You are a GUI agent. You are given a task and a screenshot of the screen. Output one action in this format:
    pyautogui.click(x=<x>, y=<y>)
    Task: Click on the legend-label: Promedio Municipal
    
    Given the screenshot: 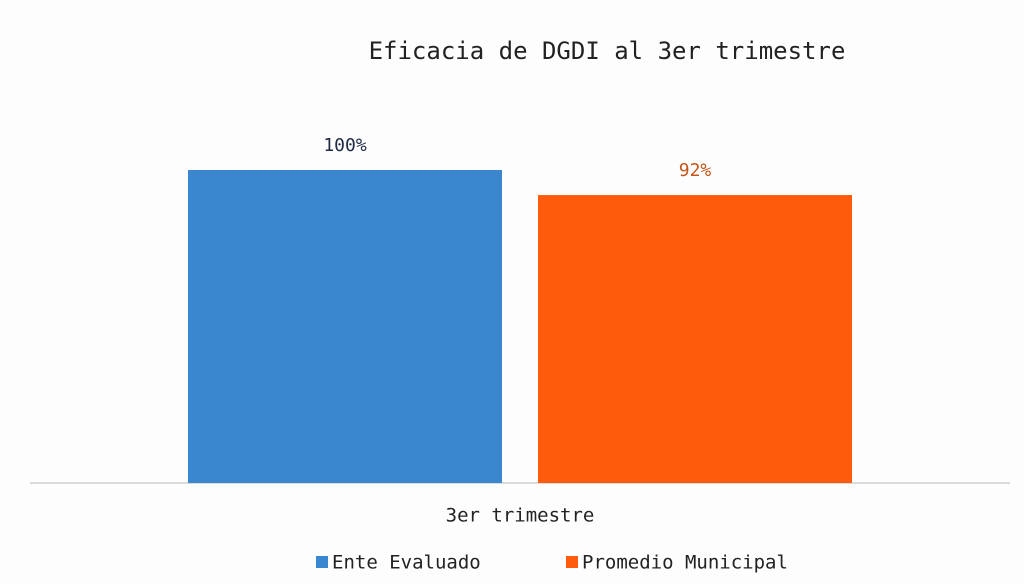 What is the action you would take?
    pyautogui.click(x=685, y=563)
    